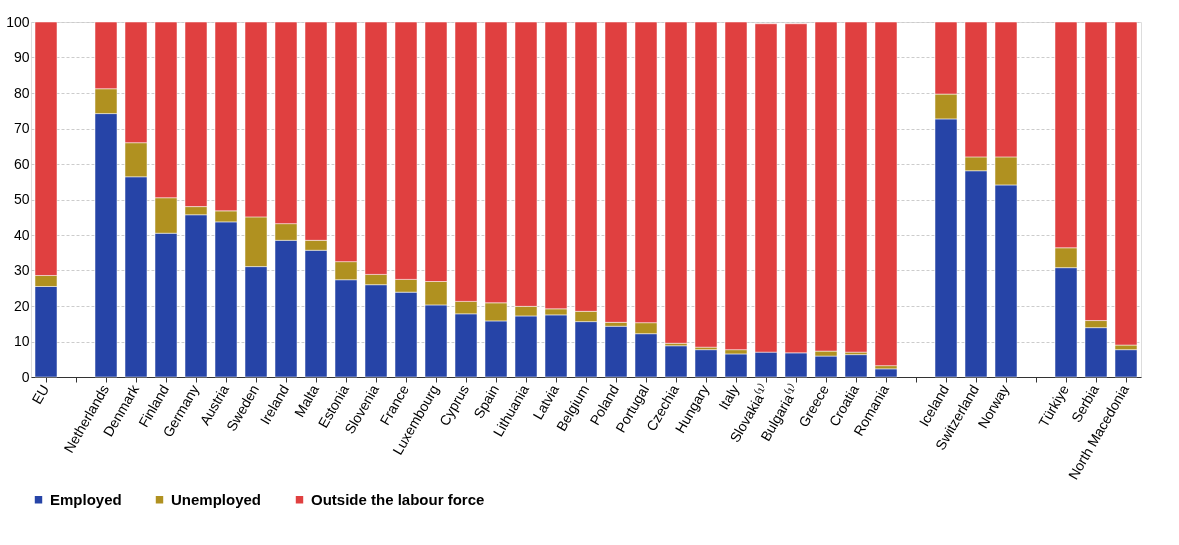 This screenshot has width=1179, height=545. What do you see at coordinates (25, 376) in the screenshot?
I see `y-tick-label: 0` at bounding box center [25, 376].